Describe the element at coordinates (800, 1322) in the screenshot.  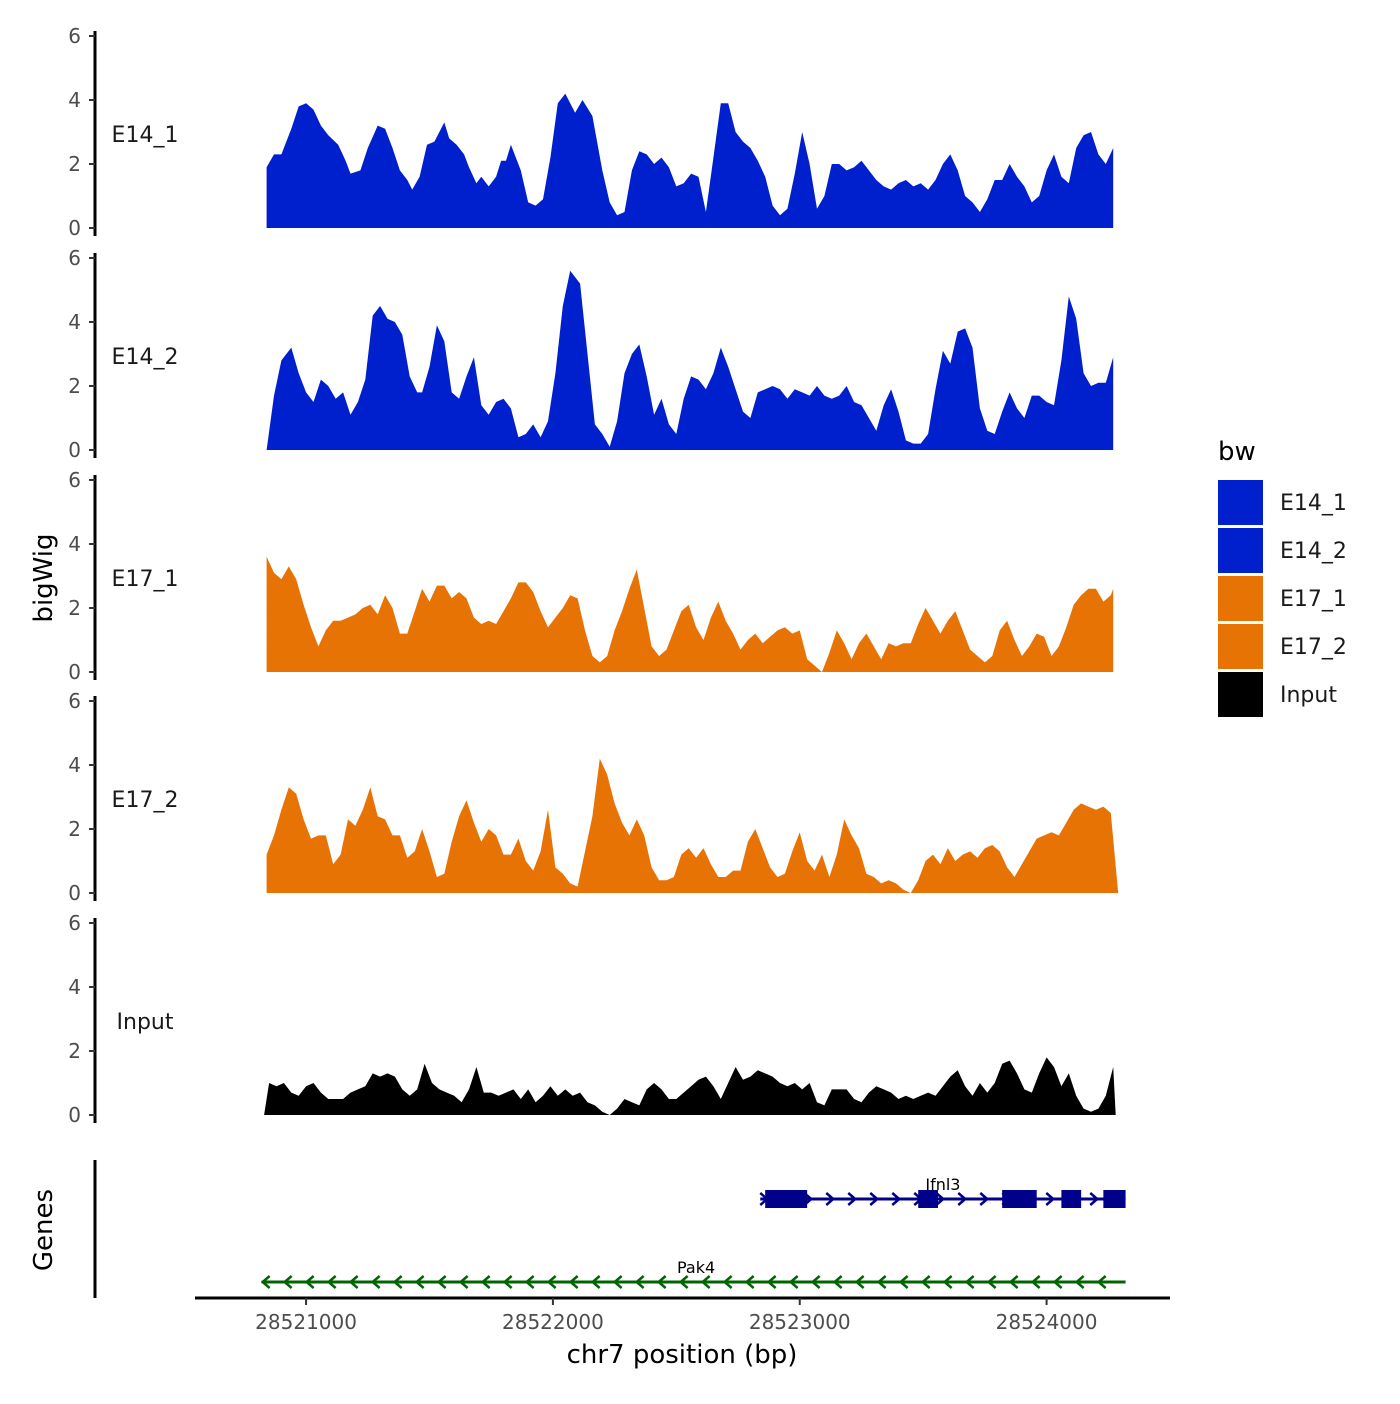
I see `x-tick-label: 28523000` at that location.